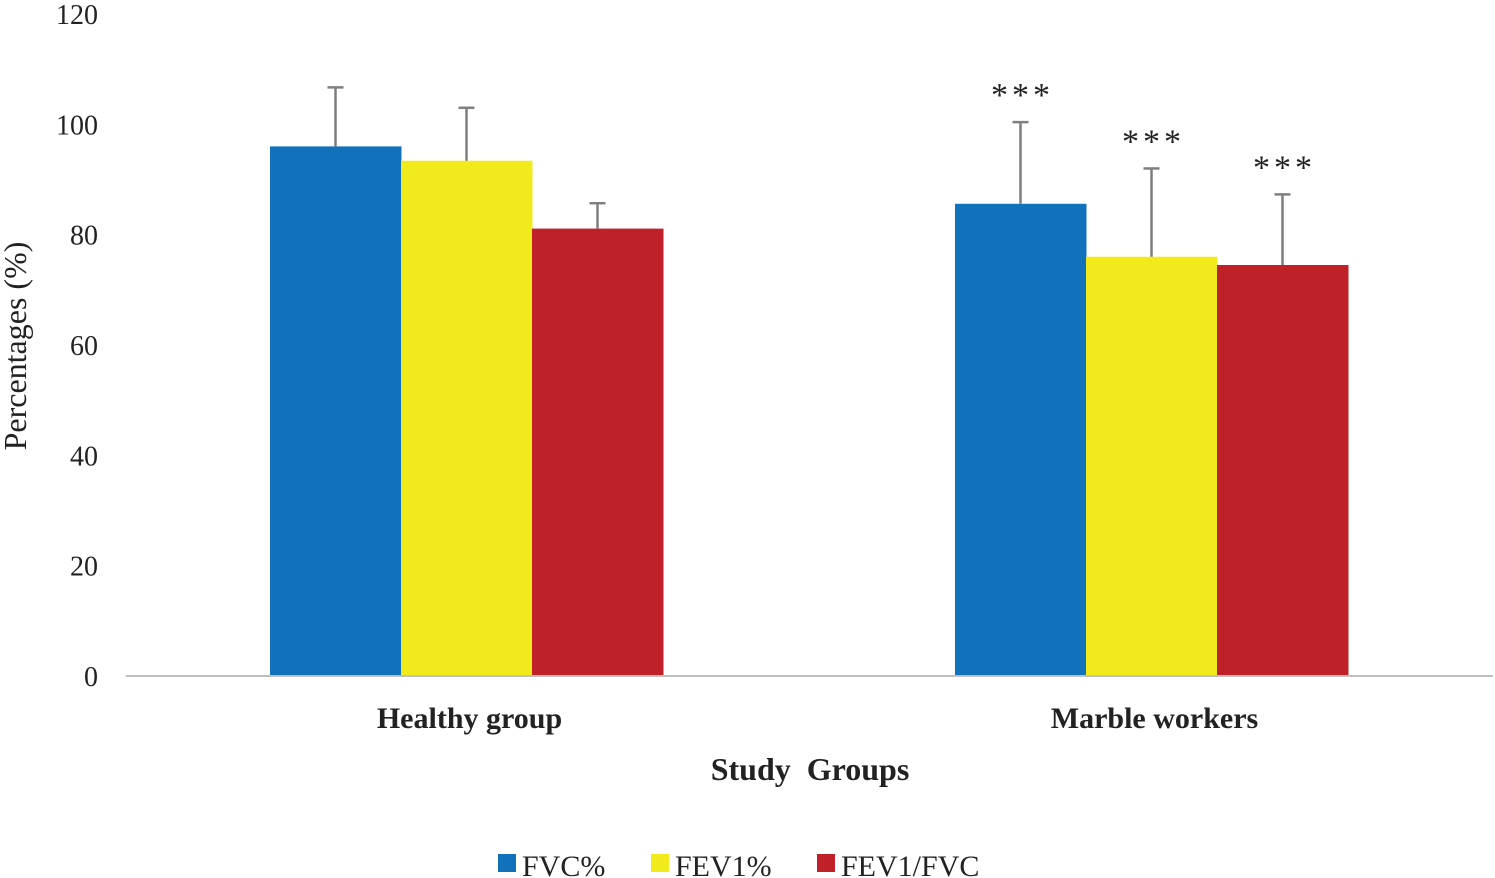 This screenshot has width=1495, height=878. What do you see at coordinates (723, 864) in the screenshot?
I see `legend-label: FEV1%` at bounding box center [723, 864].